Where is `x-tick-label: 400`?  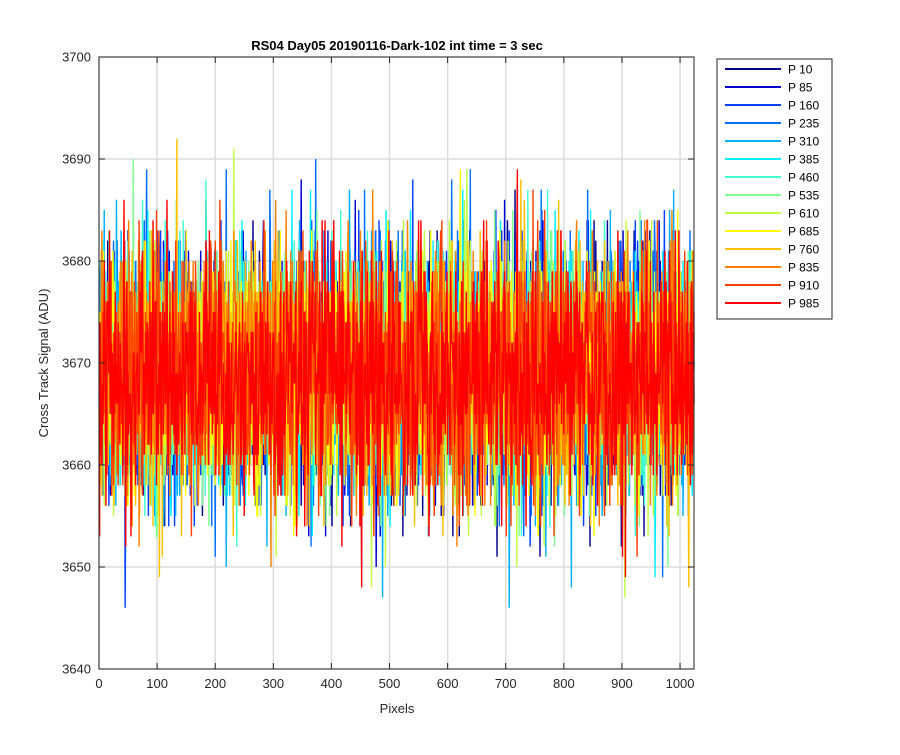
x-tick-label: 400 is located at coordinates (332, 683).